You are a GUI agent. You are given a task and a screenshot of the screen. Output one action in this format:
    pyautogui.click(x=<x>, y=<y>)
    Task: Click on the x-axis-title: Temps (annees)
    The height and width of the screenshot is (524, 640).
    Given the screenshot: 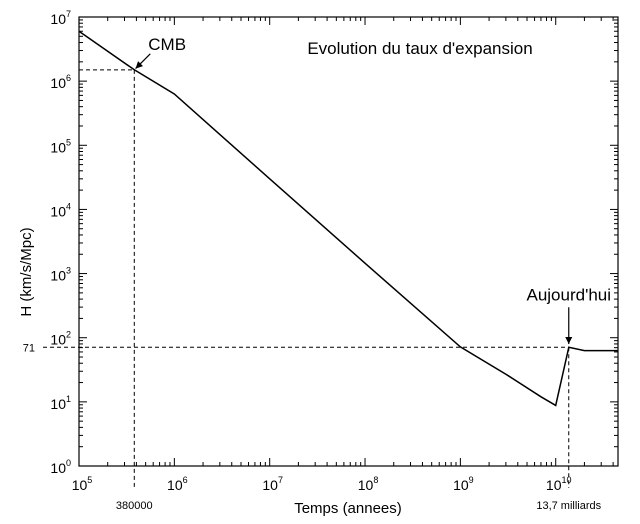 What is the action you would take?
    pyautogui.click(x=348, y=508)
    